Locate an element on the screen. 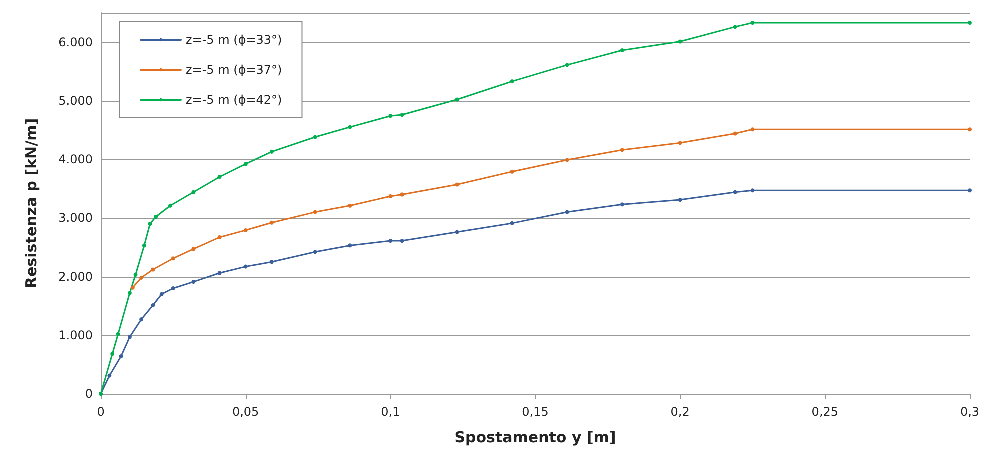 Image resolution: width=992 pixels, height=472 pixels. x-tick-label: 0,25 is located at coordinates (825, 412).